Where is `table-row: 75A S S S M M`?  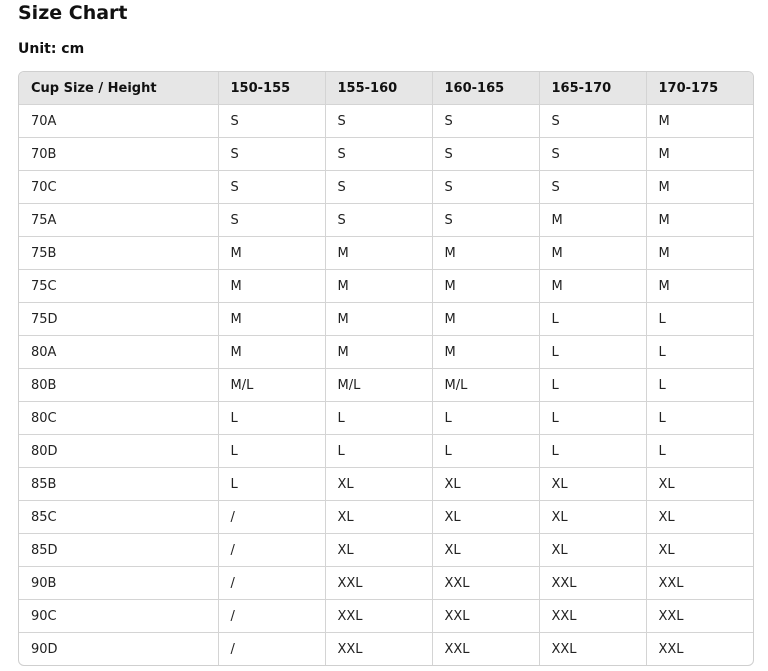
table-row: 75A S S S M M is located at coordinates (386, 220).